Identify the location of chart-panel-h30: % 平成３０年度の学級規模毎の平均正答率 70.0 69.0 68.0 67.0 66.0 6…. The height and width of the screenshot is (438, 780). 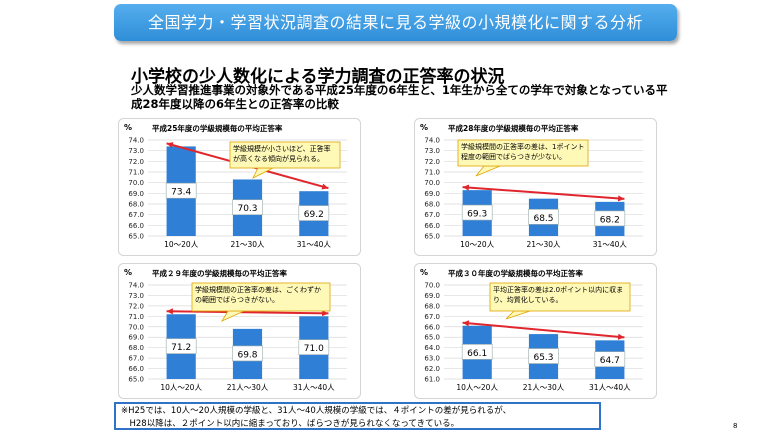
(535, 331).